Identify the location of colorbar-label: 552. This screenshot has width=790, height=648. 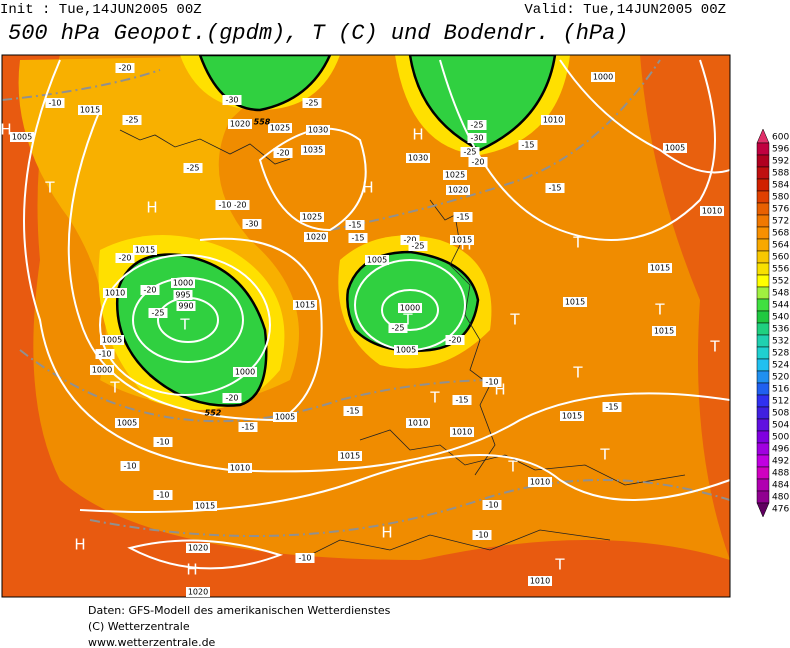
(780, 282).